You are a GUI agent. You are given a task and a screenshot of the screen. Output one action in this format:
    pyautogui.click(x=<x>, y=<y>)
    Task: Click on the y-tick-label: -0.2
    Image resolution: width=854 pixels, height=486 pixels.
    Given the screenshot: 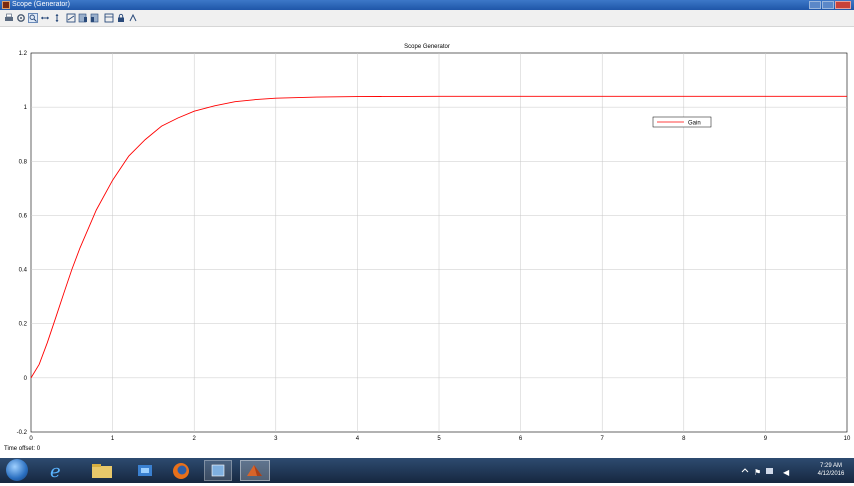 What is the action you would take?
    pyautogui.click(x=22, y=433)
    